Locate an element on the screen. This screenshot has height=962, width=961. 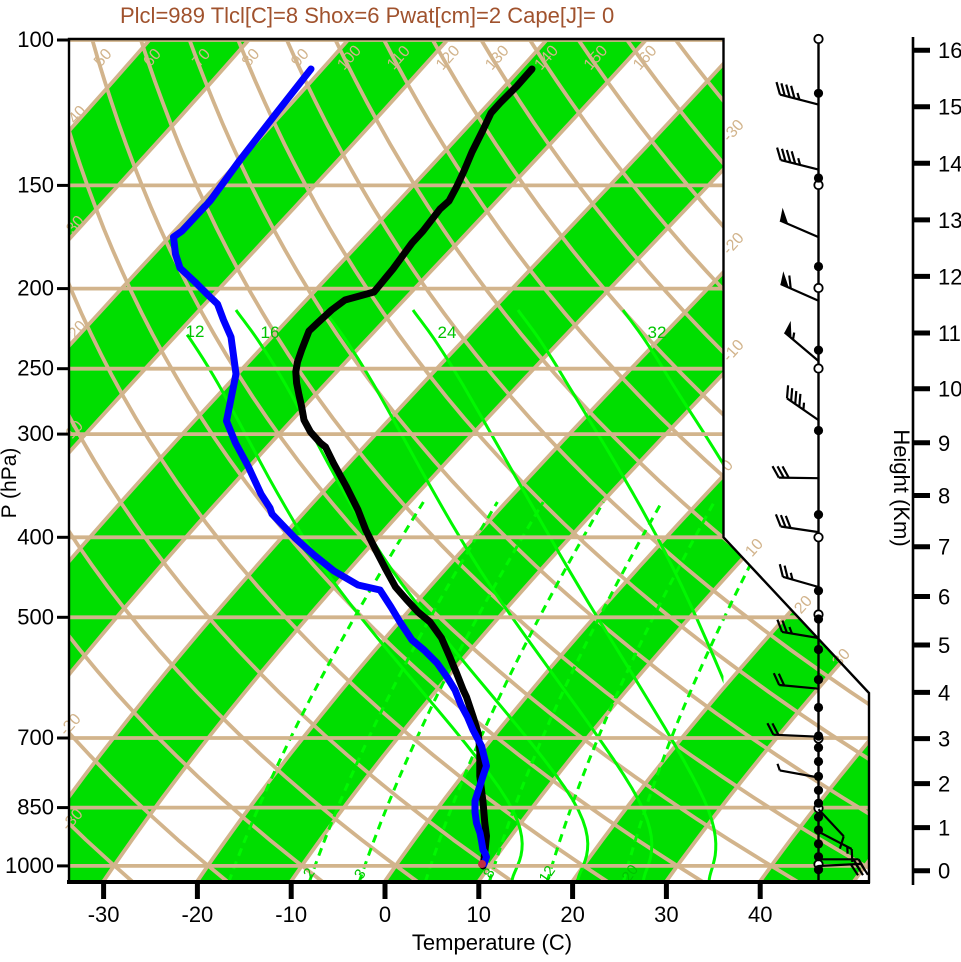
svg-text: -30 is located at coordinates (104, 914).